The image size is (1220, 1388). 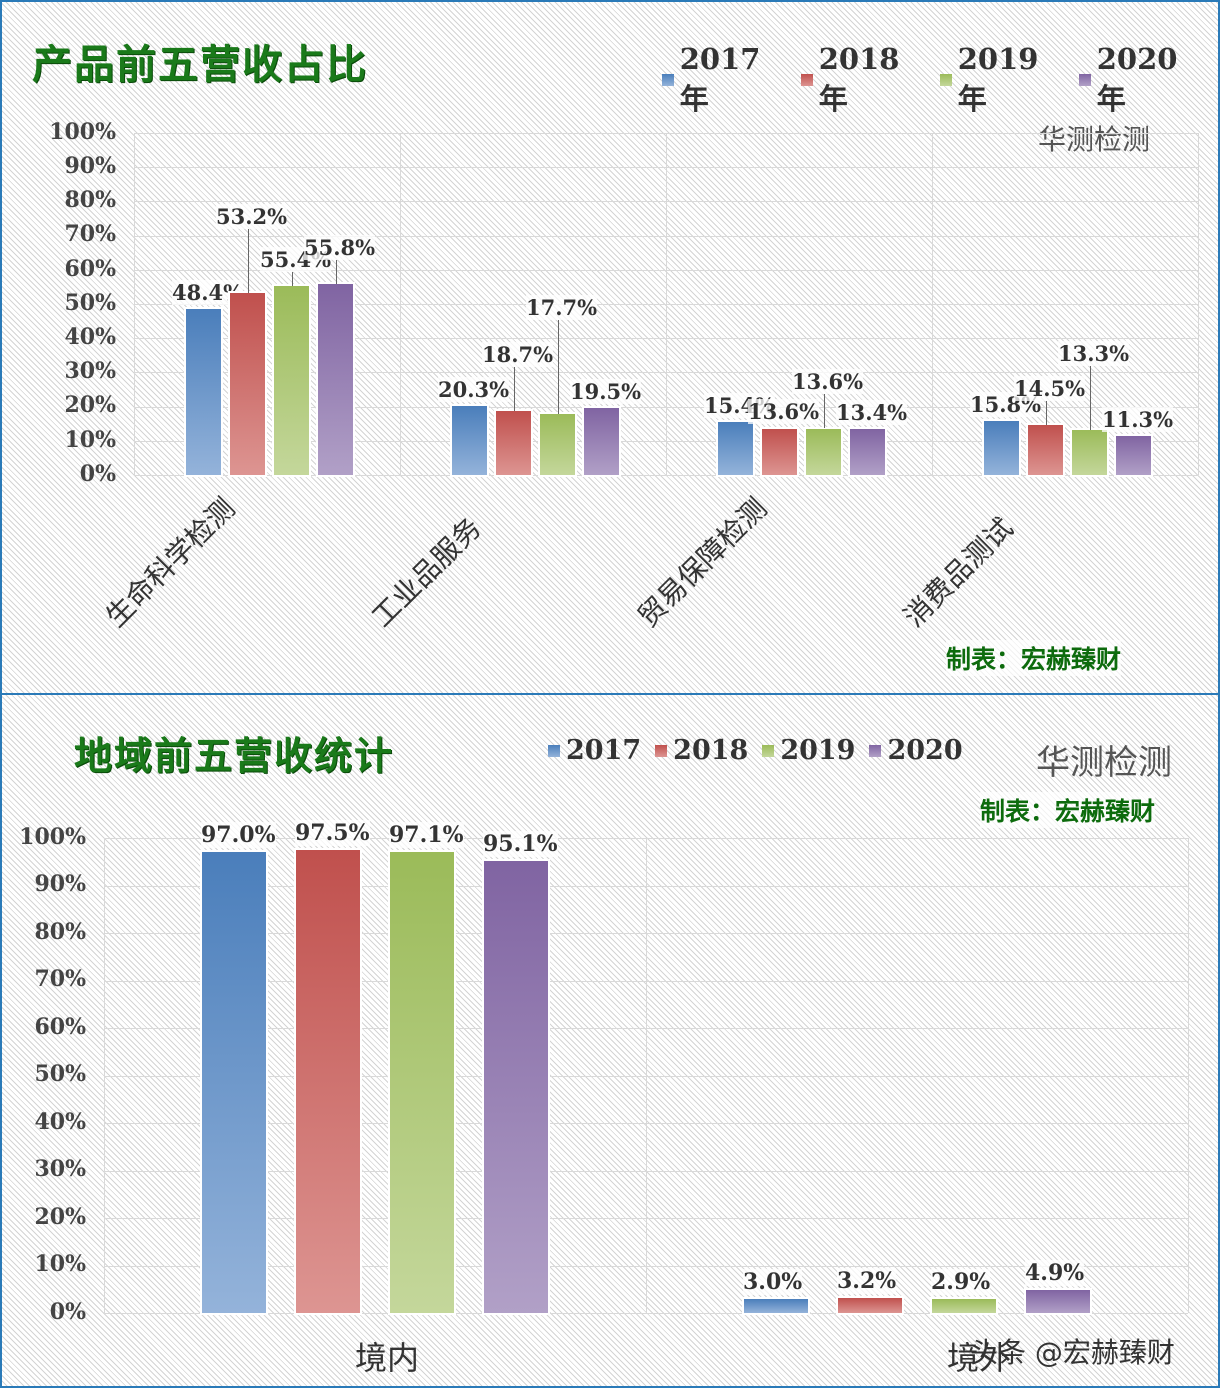 I want to click on legend-item: 2019, so click(x=808, y=750).